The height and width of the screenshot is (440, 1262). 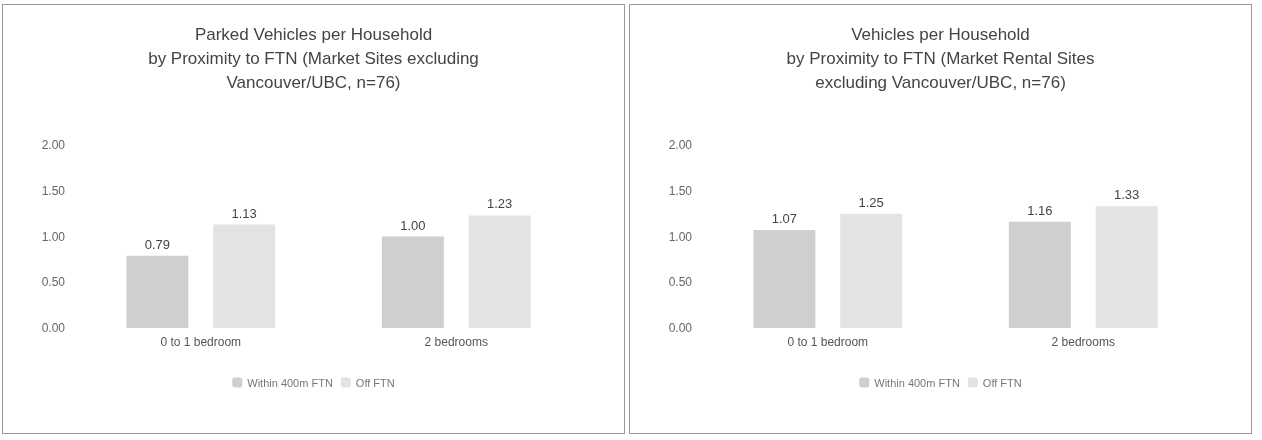 What do you see at coordinates (784, 219) in the screenshot?
I see `data-label: 1.07` at bounding box center [784, 219].